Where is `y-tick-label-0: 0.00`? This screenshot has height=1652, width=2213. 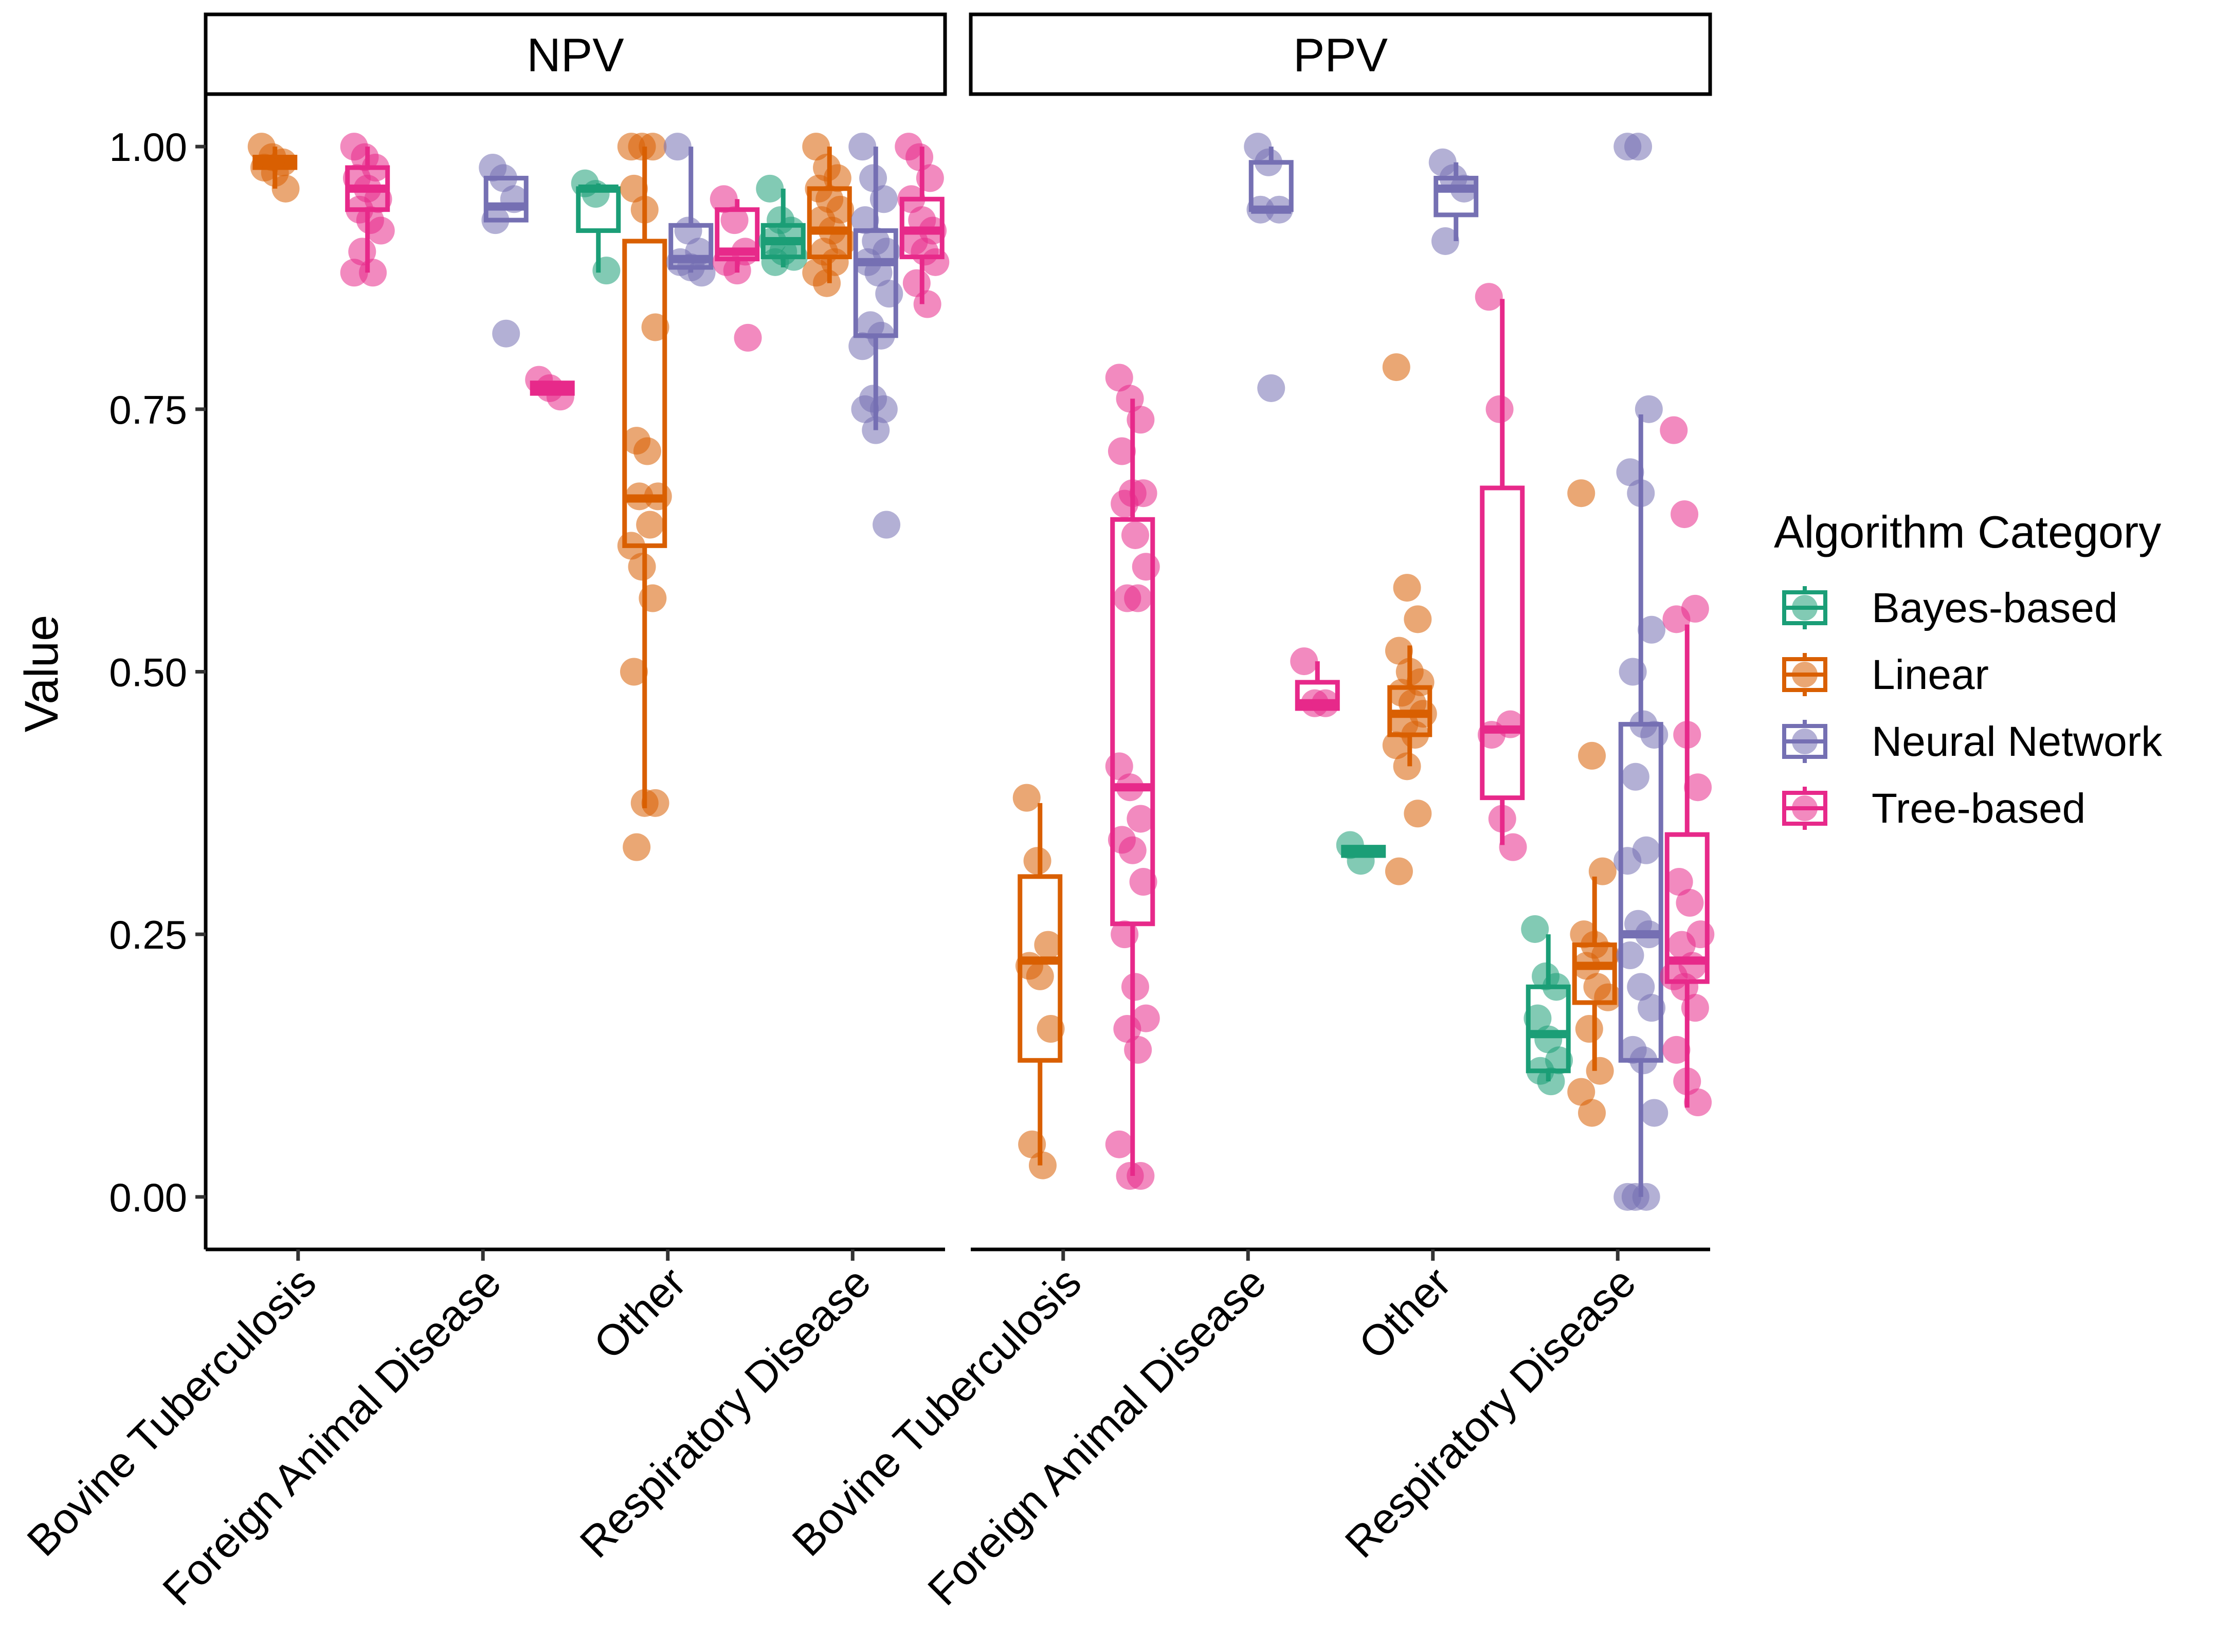
y-tick-label-0: 0.00 is located at coordinates (148, 1197).